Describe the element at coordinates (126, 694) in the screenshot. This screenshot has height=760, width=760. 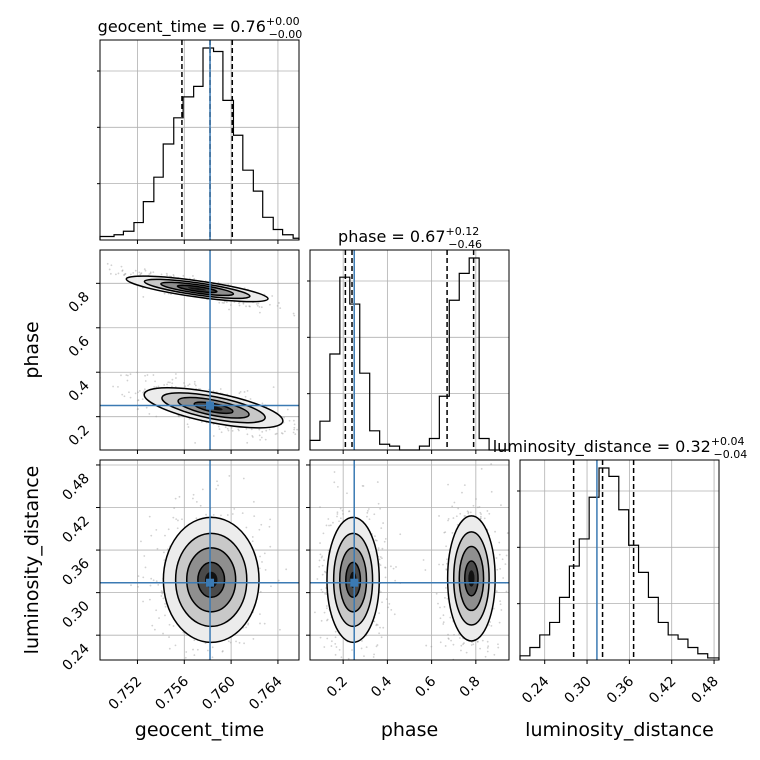
I see `x-tick-label-geocent_time: 0.752` at that location.